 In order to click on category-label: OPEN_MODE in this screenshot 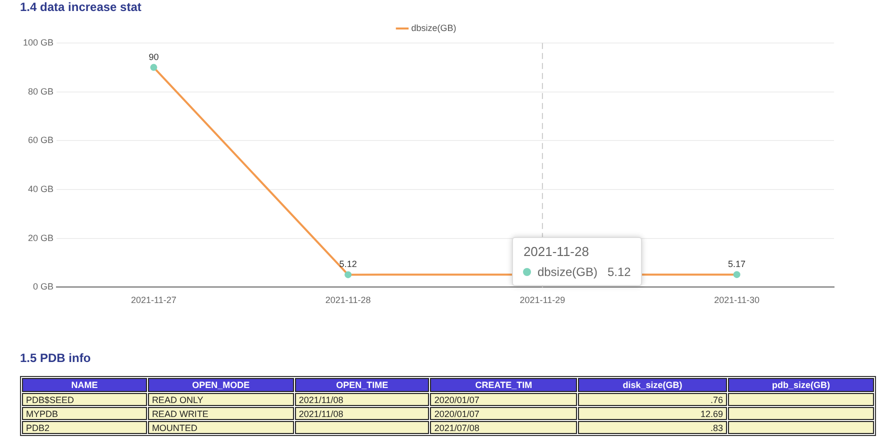, I will do `click(221, 385)`.